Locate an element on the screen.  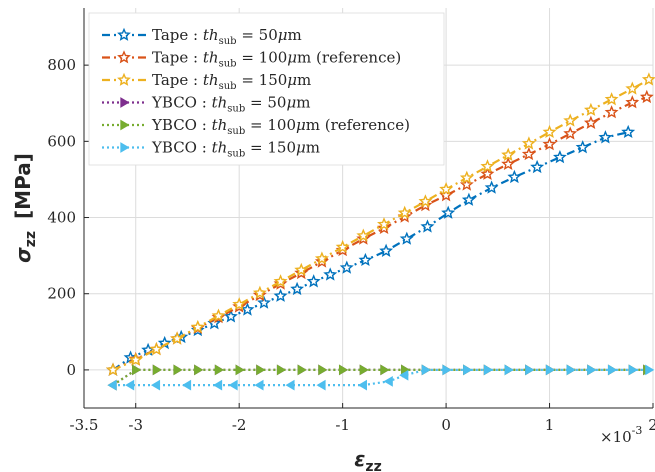
x-axis-subscript: zz is located at coordinates (373, 465).